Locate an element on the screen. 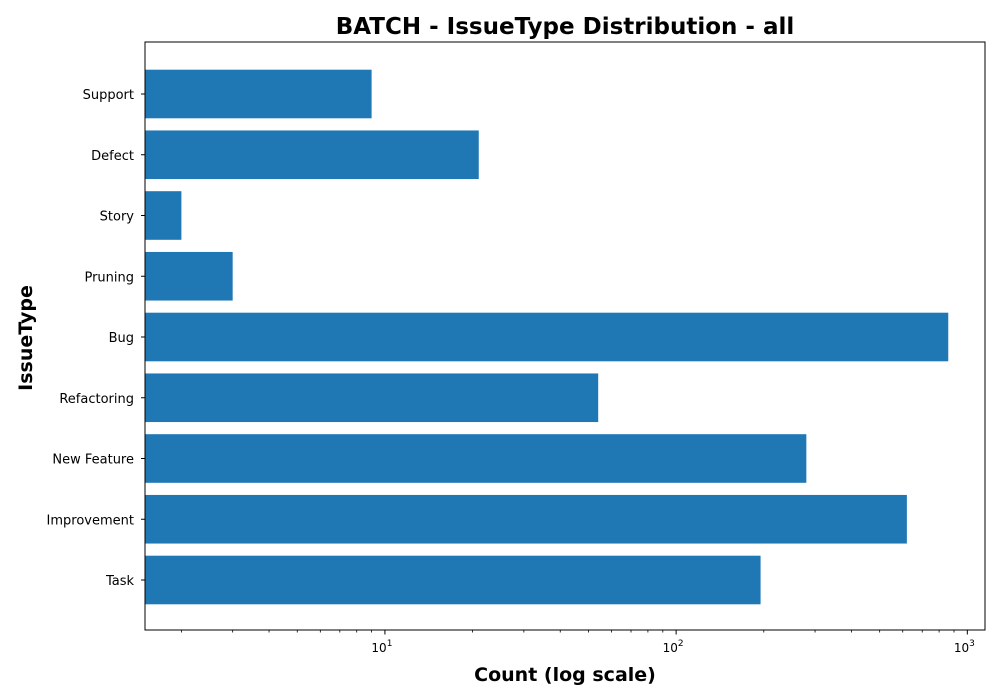 The height and width of the screenshot is (700, 1000). y-tick-label-improvement: Improvement is located at coordinates (90, 520).